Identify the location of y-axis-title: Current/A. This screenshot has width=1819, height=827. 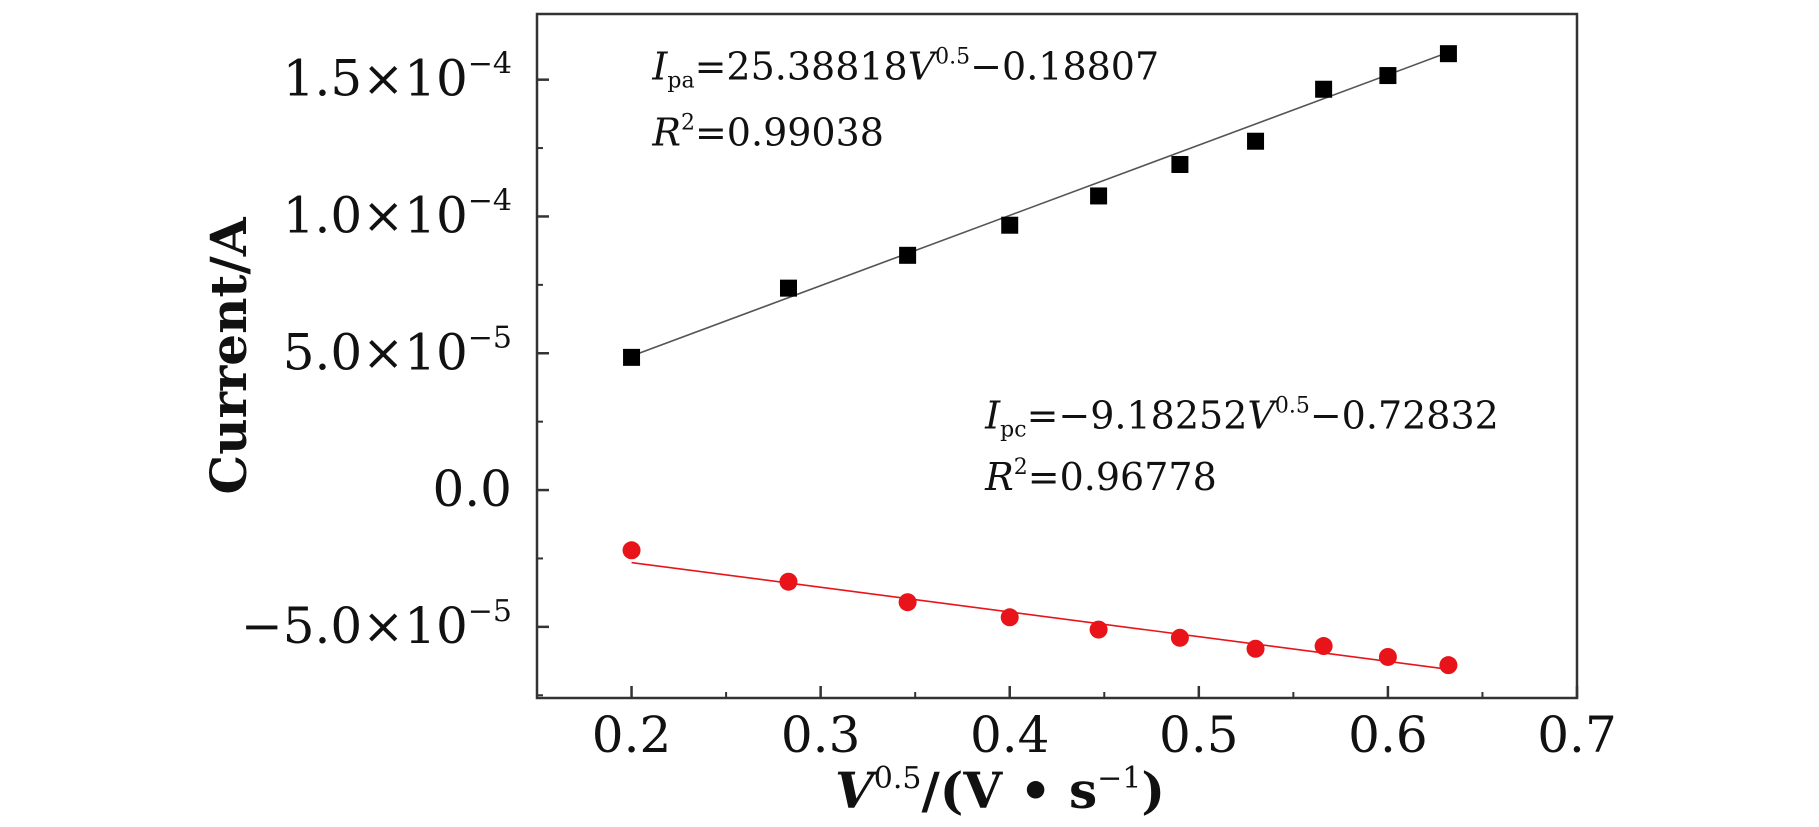
(228, 355).